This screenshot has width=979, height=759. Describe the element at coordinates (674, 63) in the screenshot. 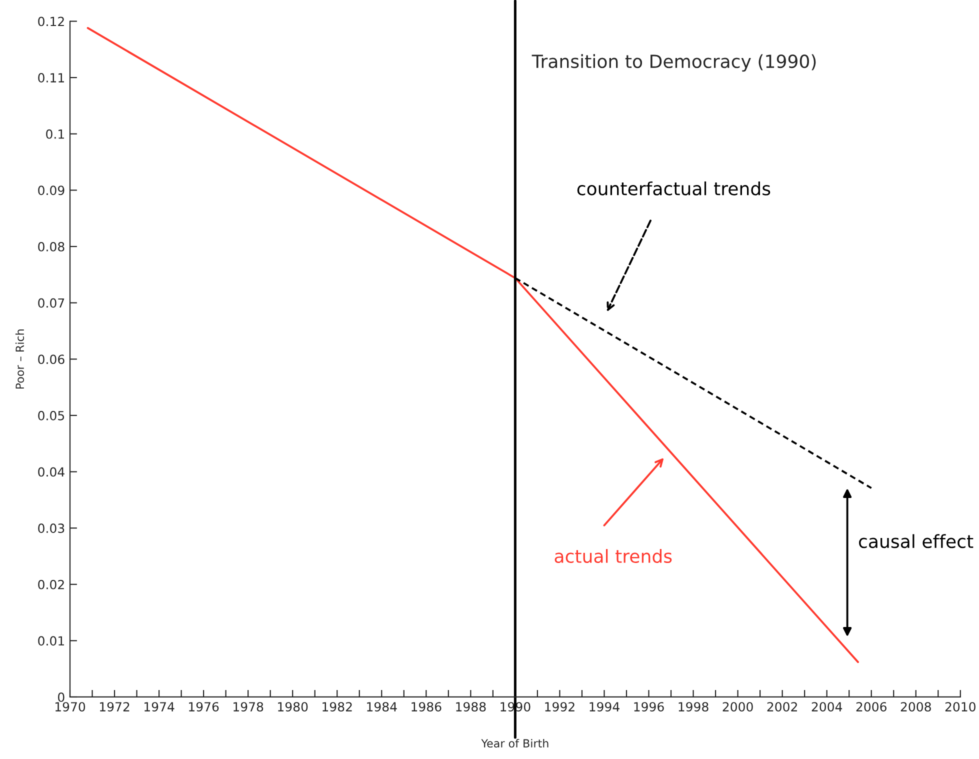

I see `ref-line-label: Transition to Democracy (1990)` at that location.